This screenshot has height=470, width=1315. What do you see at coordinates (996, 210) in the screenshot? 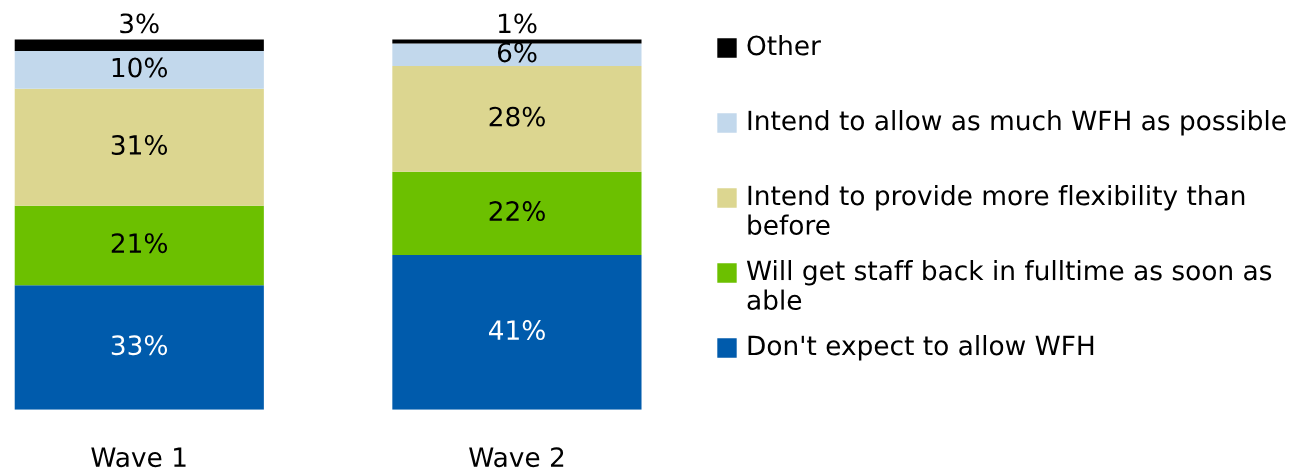
I see `legend-label: Intend to provide more flexibility than before` at bounding box center [996, 210].